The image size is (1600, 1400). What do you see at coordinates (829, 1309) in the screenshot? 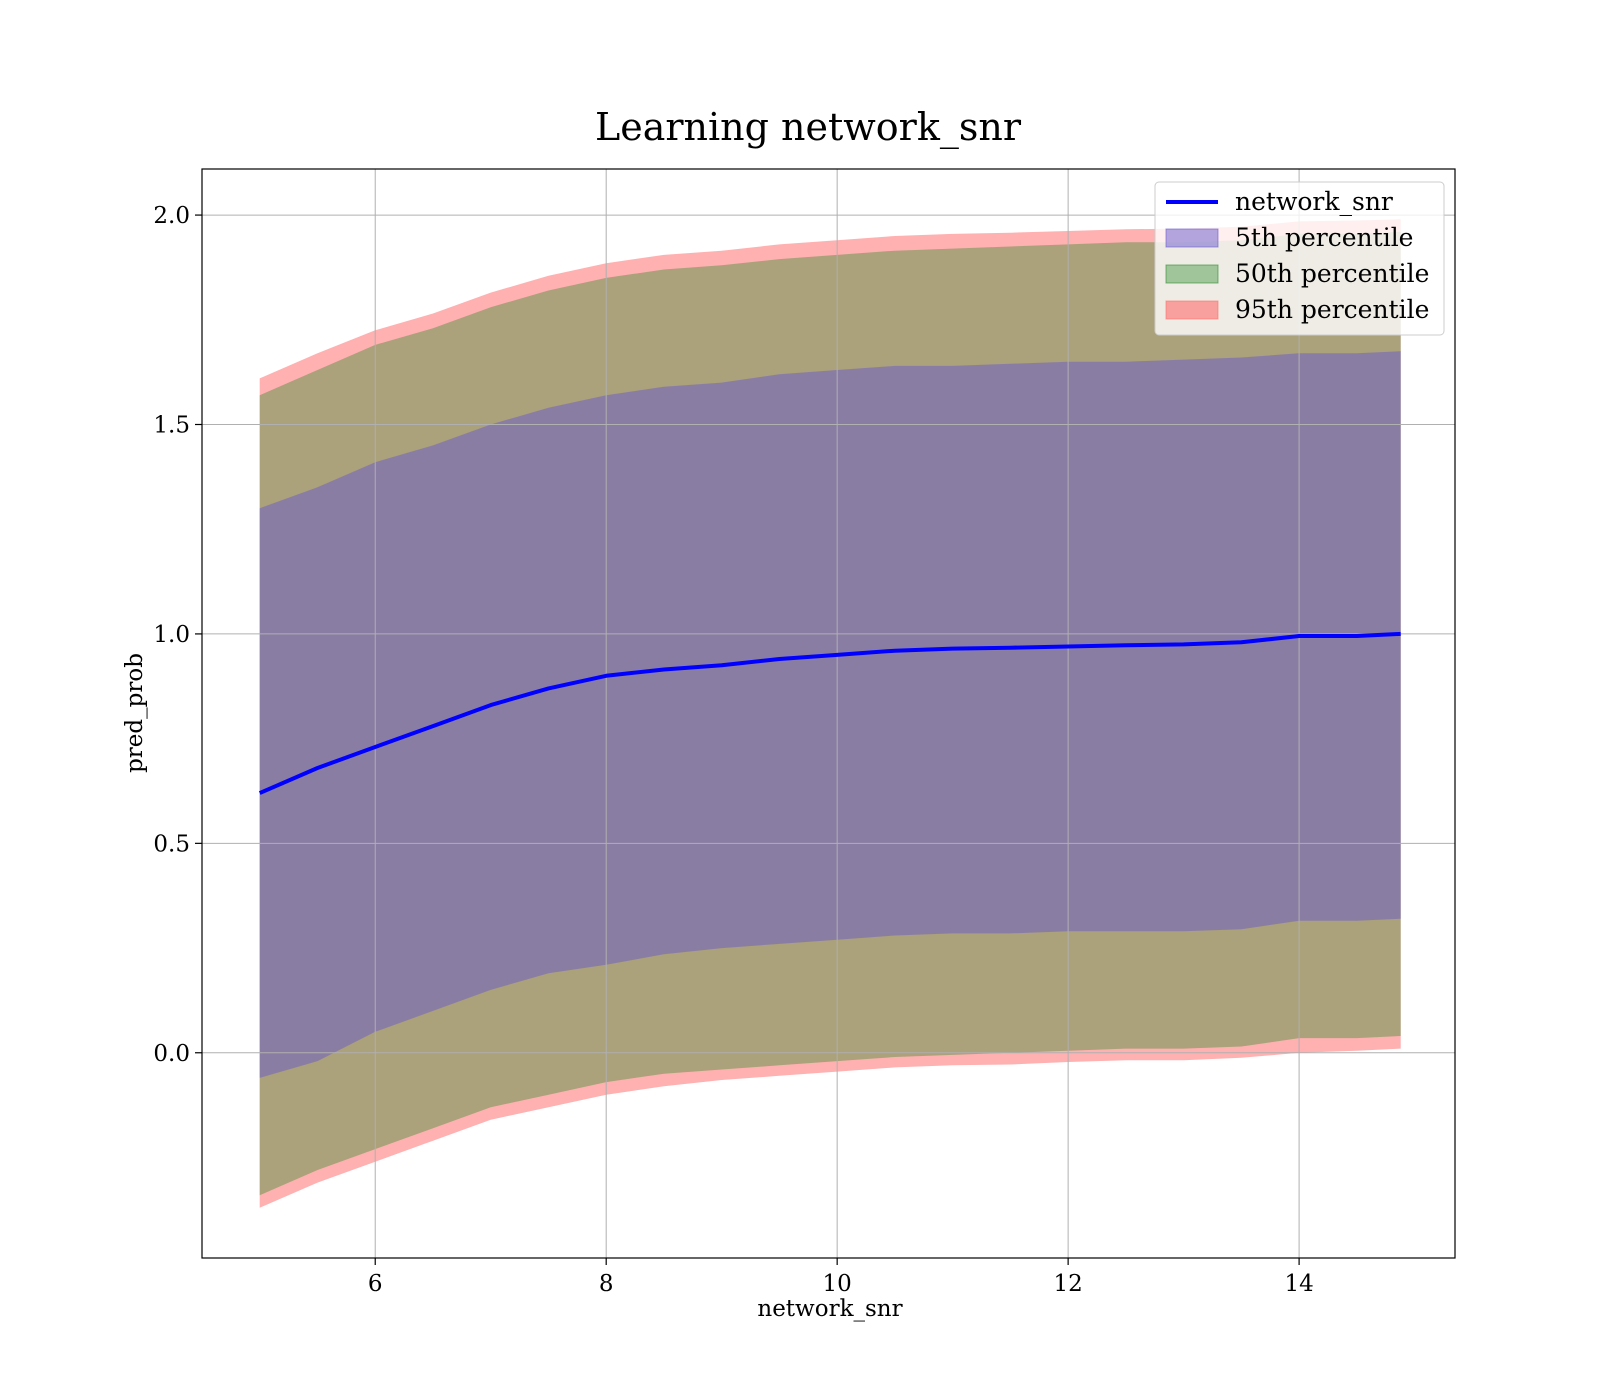
I see `x-axis-label: network_snr` at bounding box center [829, 1309].